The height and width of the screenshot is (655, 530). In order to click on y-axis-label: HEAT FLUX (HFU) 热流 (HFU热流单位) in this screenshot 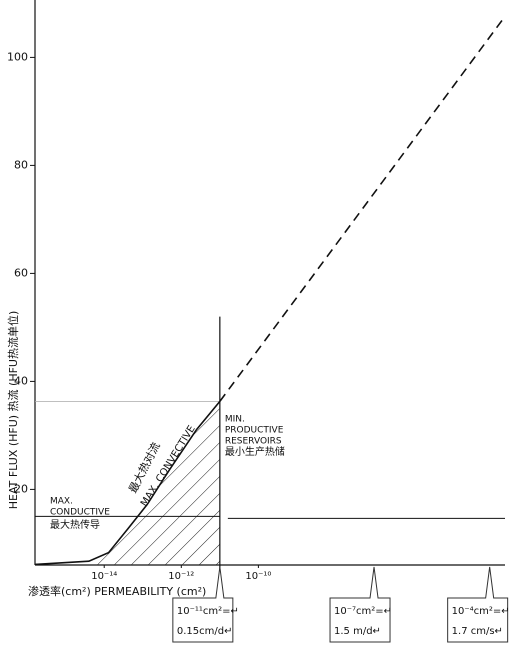, I will do `click(13, 410)`.